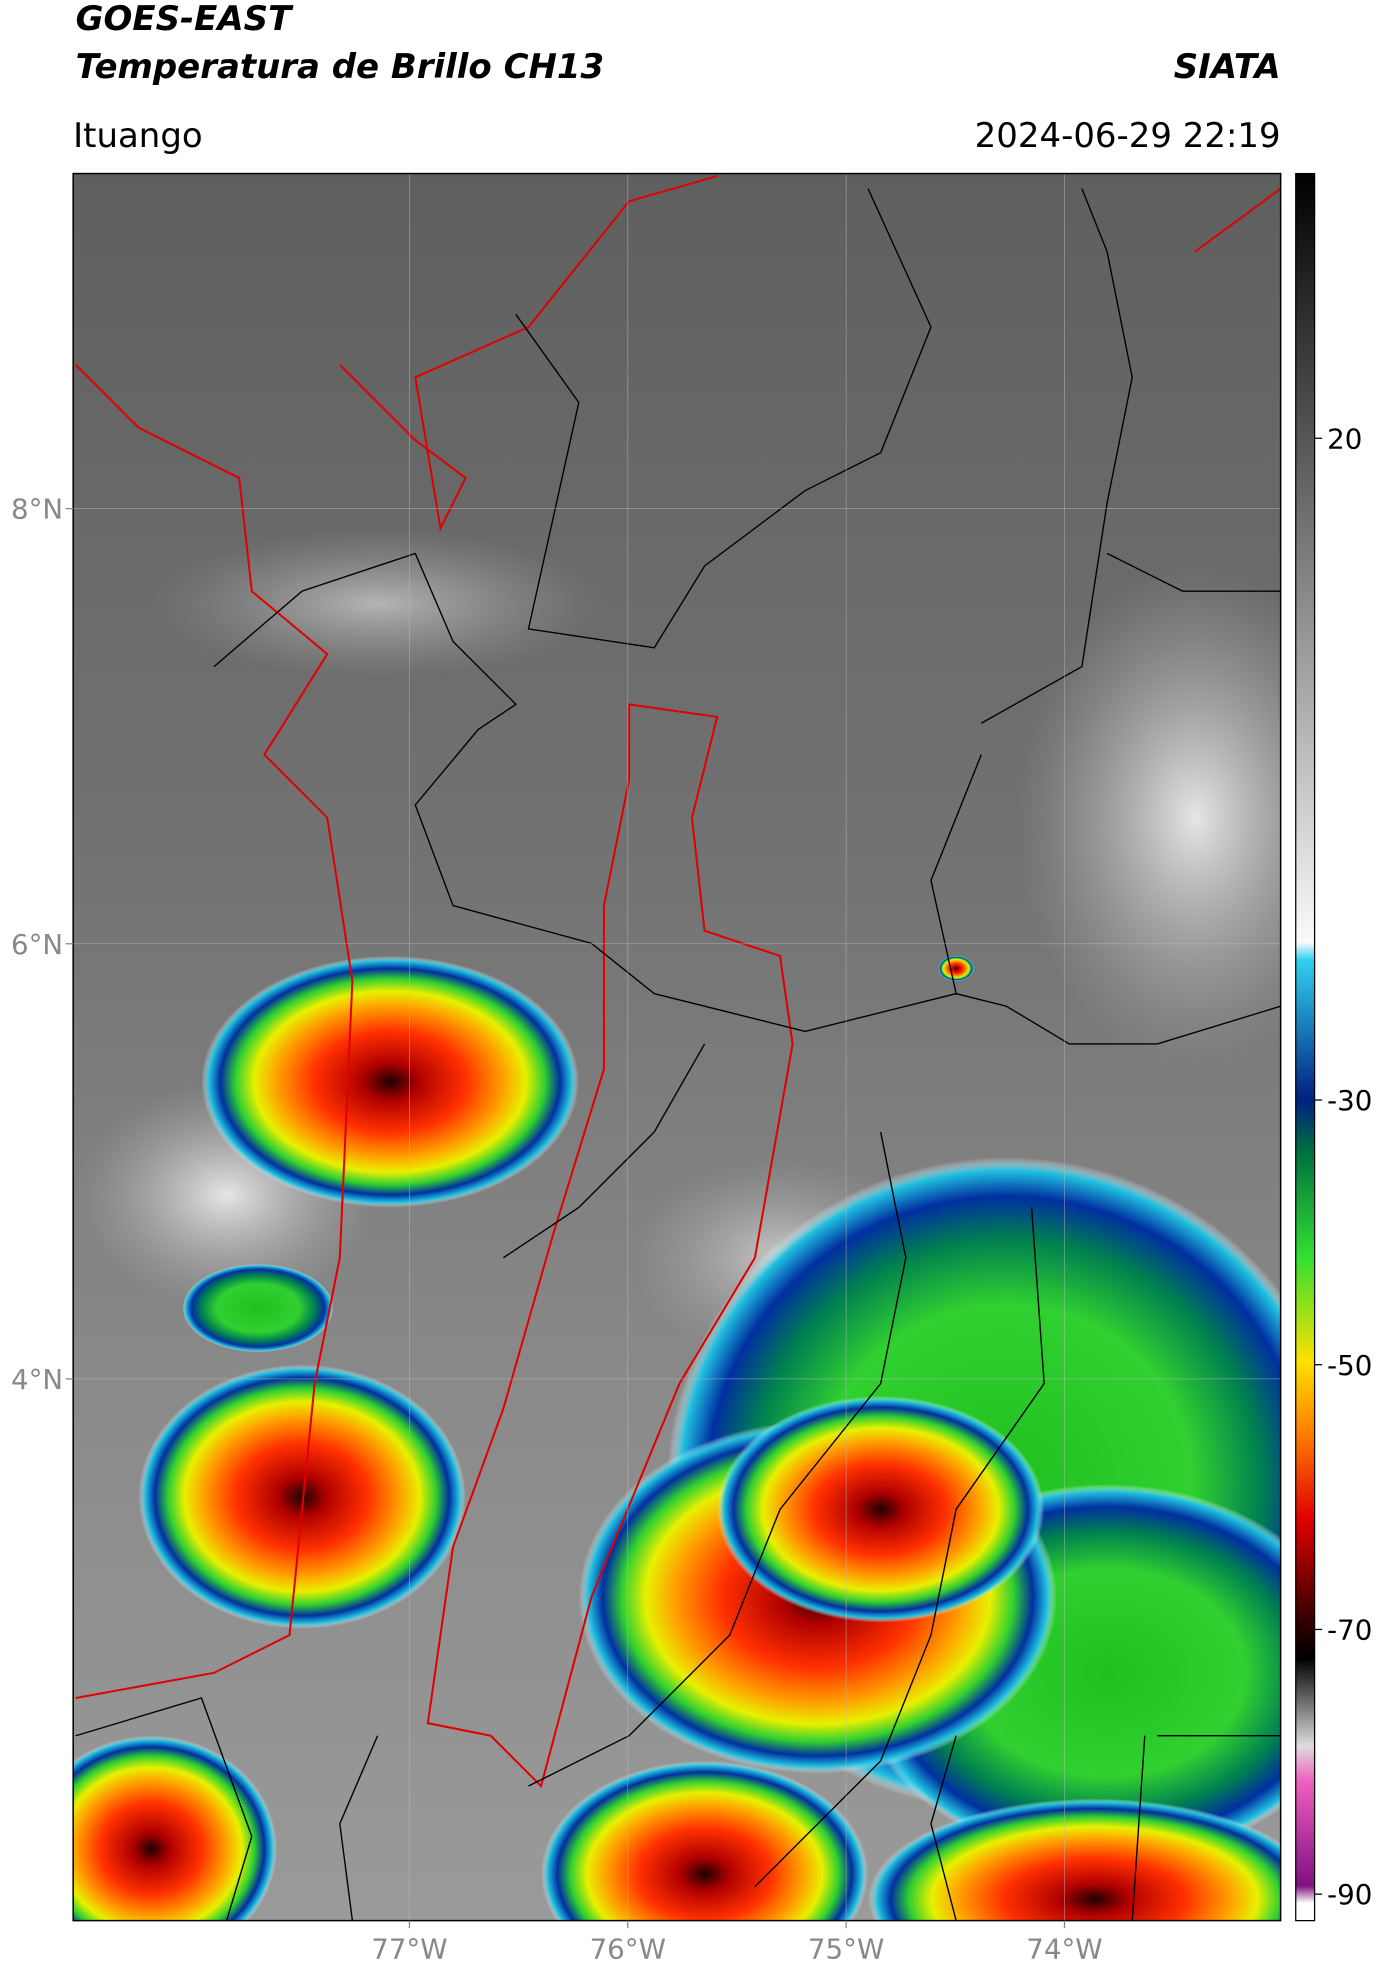 This screenshot has height=1981, width=1384. What do you see at coordinates (37, 944) in the screenshot?
I see `y-tick-label: 6°N` at bounding box center [37, 944].